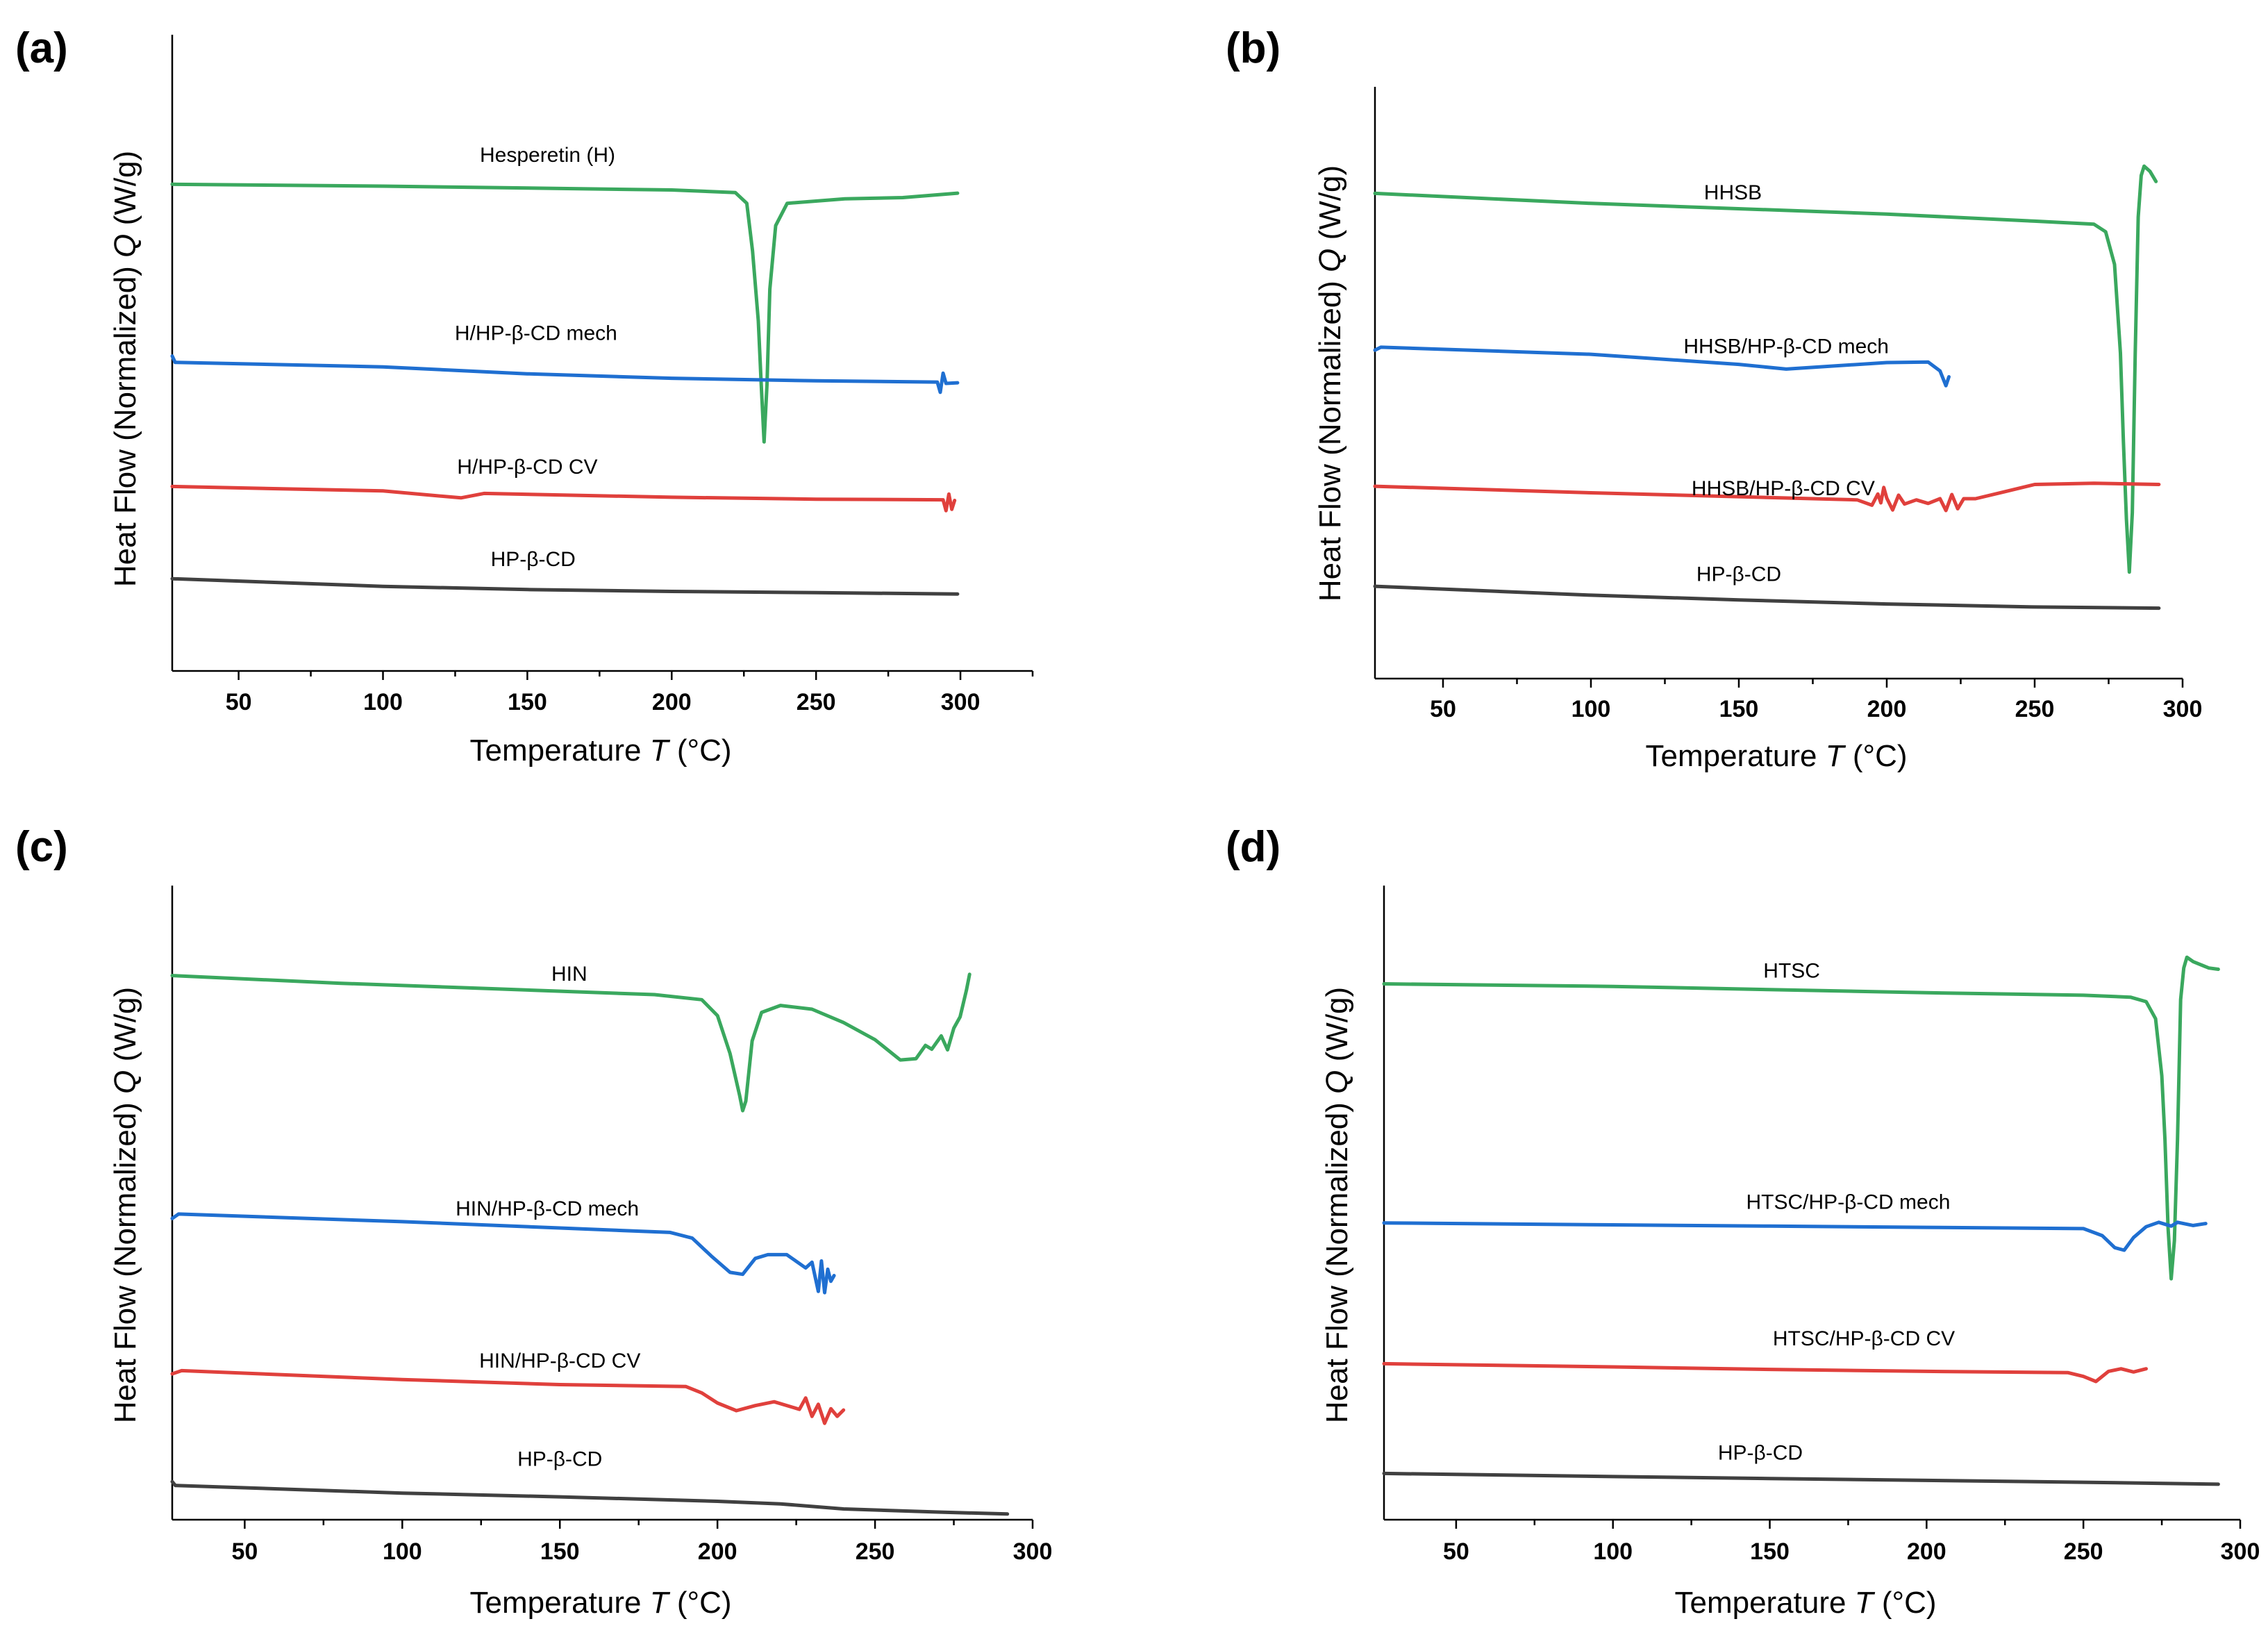 The height and width of the screenshot is (1635, 2268). What do you see at coordinates (547, 155) in the screenshot?
I see `series-label: Hesperetin (H)` at bounding box center [547, 155].